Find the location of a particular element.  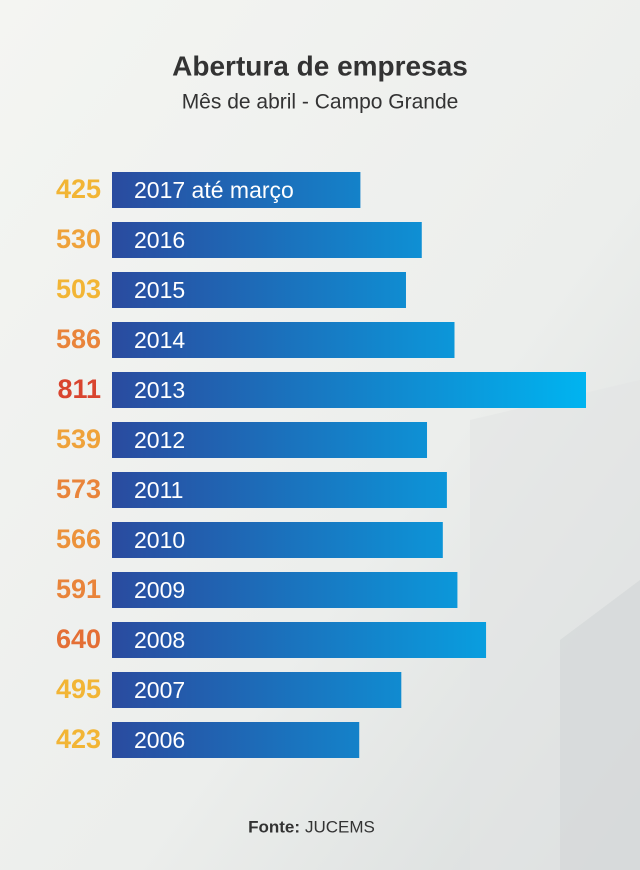

chart-subtitle: Mês de abril - Campo Grande is located at coordinates (320, 102).